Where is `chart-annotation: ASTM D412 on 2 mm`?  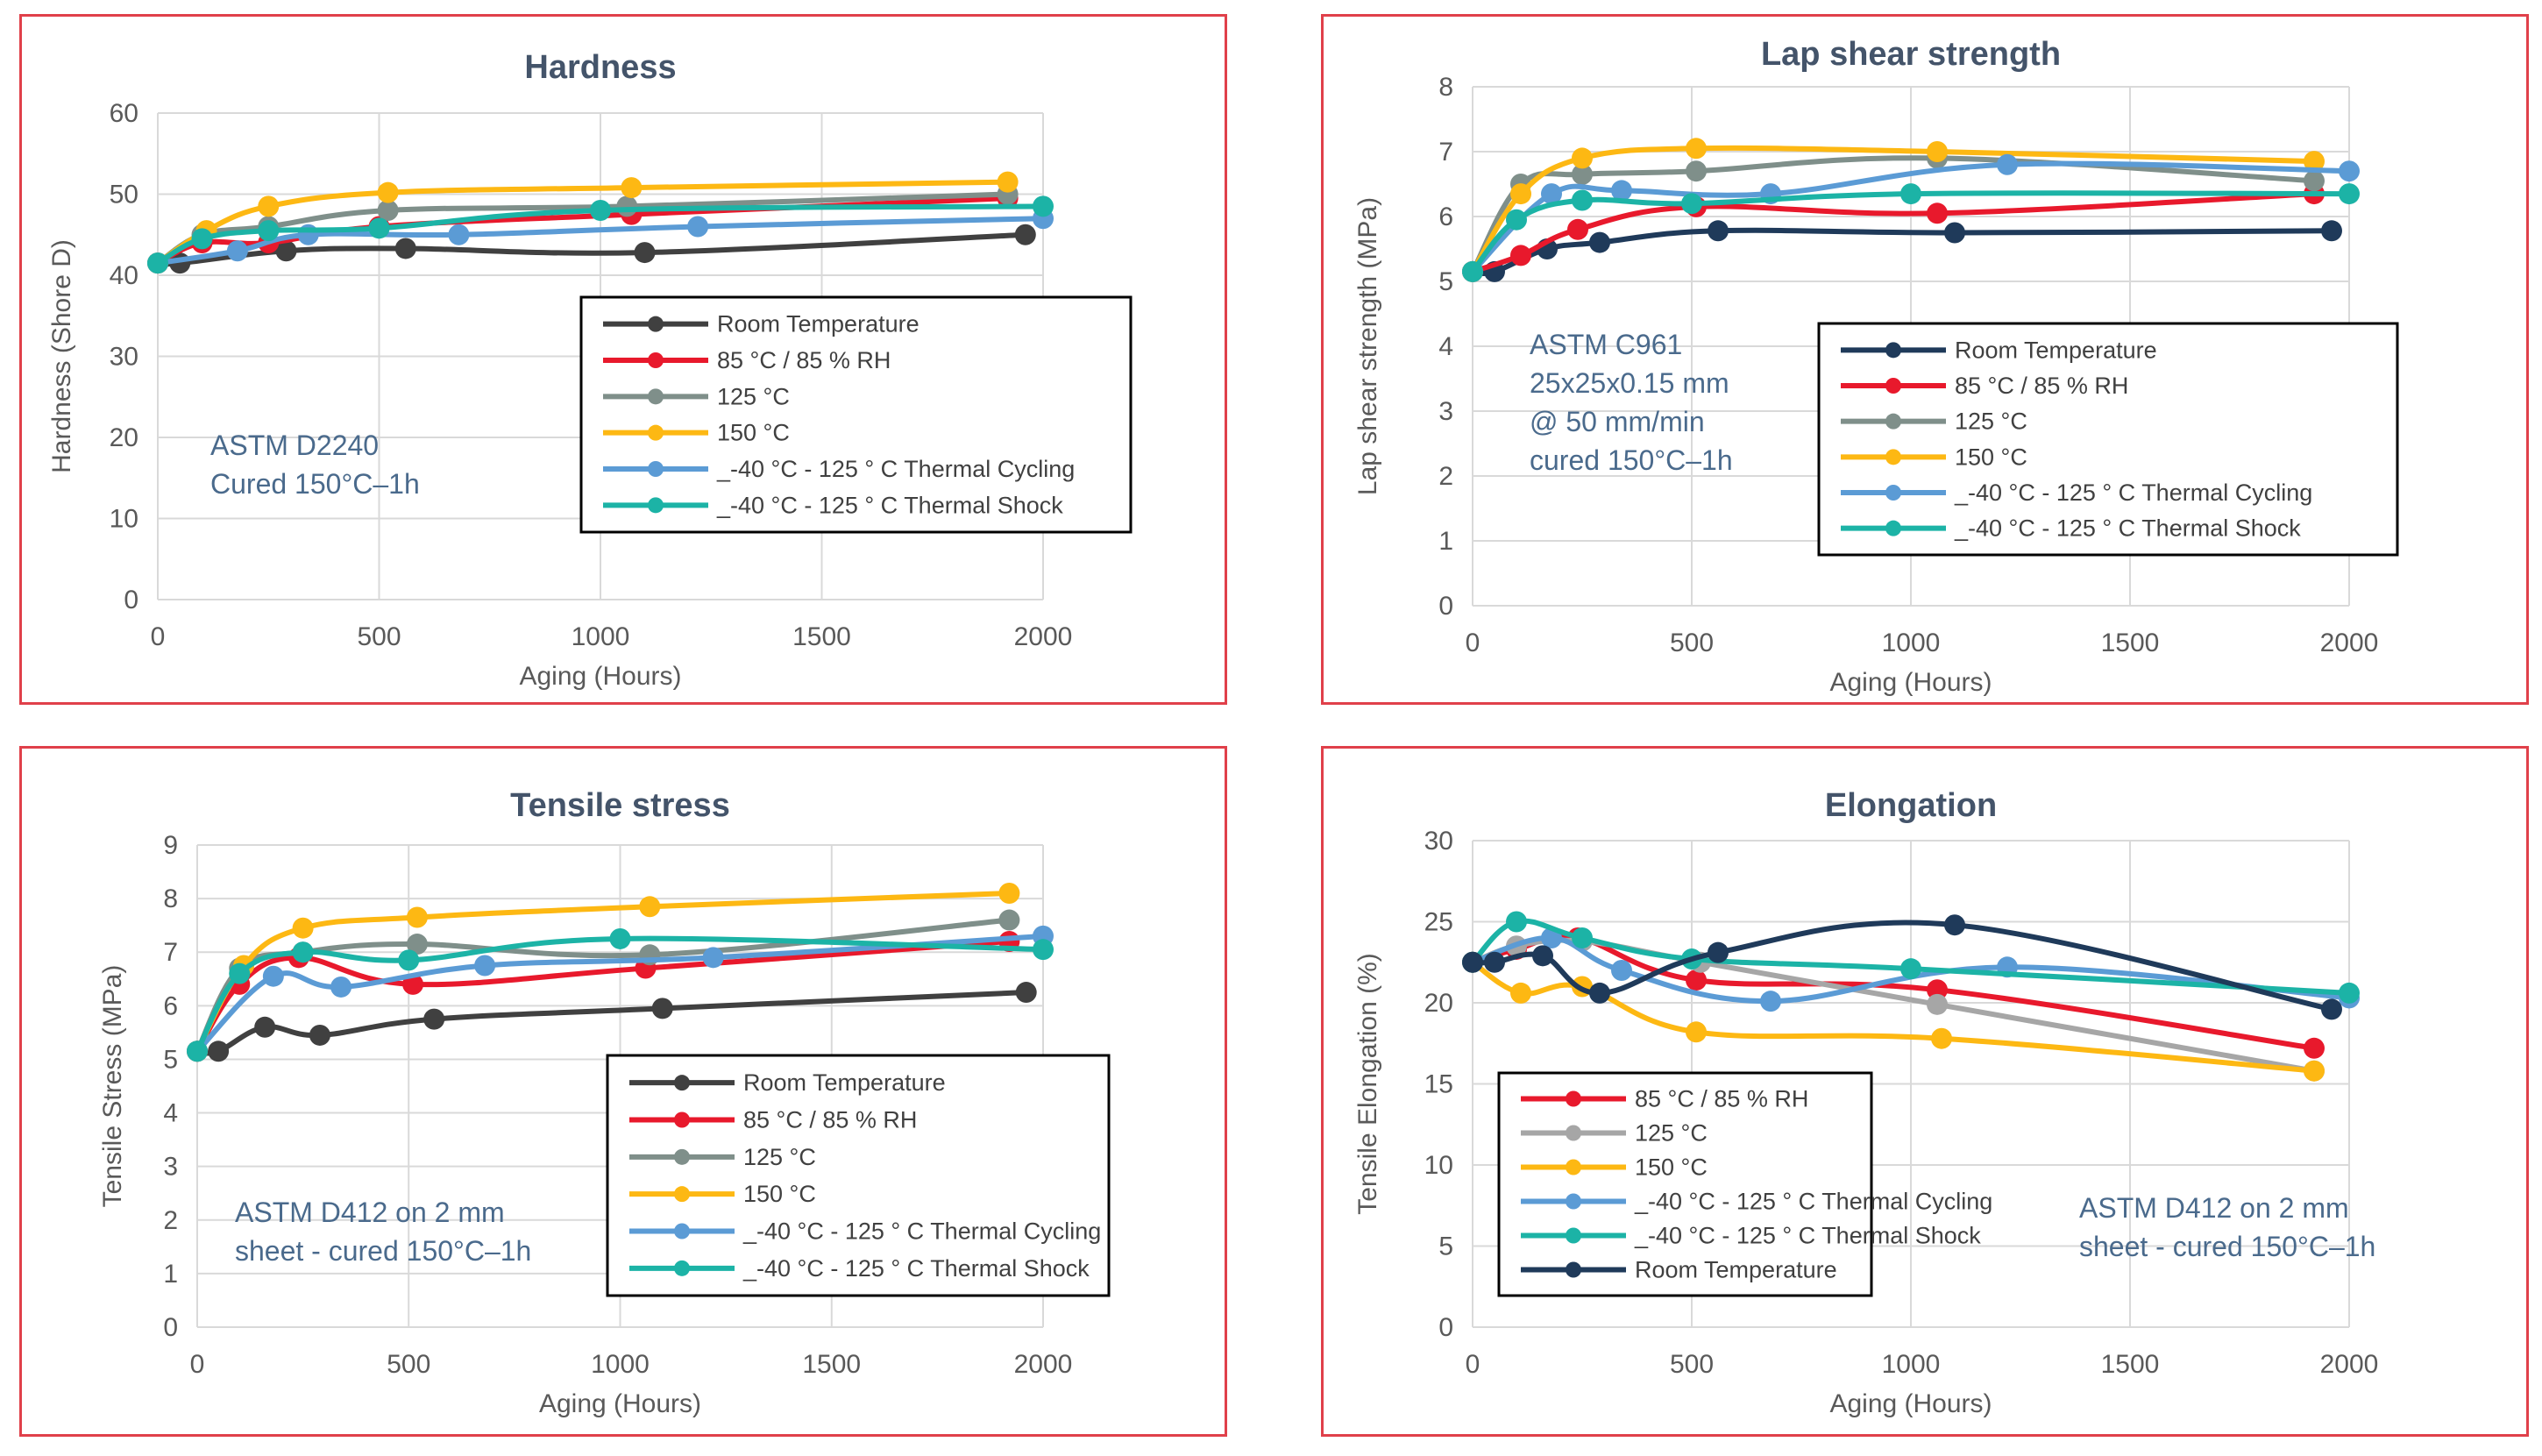
chart-annotation: ASTM D412 on 2 mm is located at coordinates (370, 1212).